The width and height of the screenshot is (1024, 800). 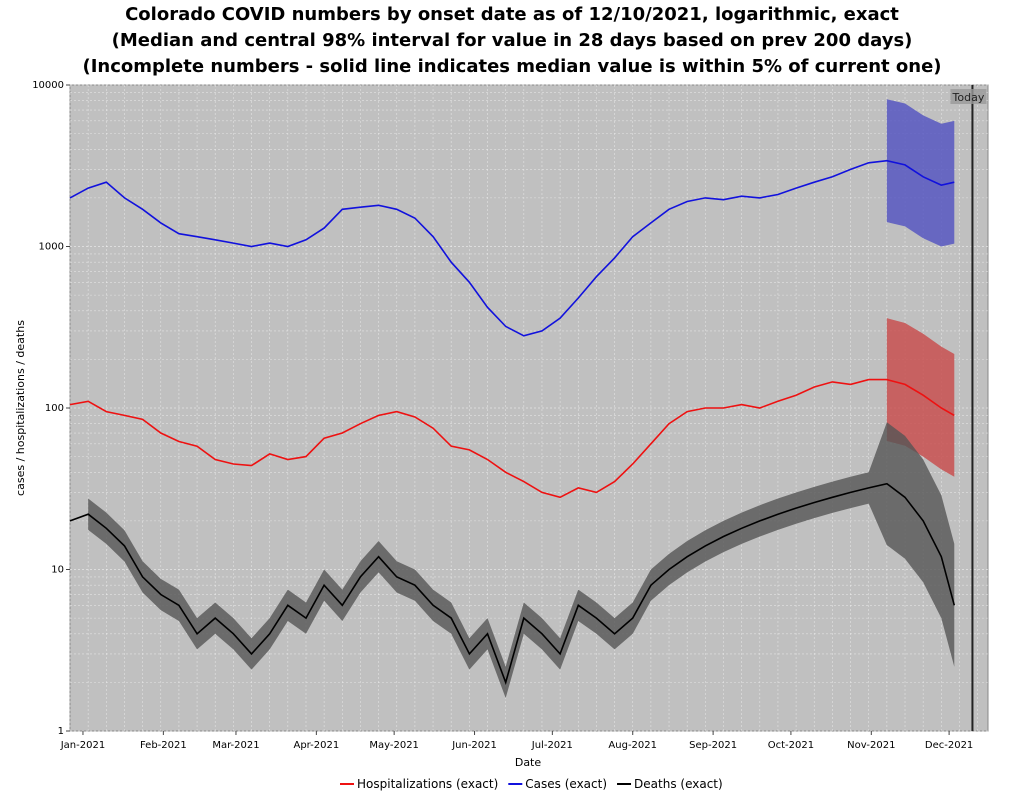 What do you see at coordinates (566, 784) in the screenshot?
I see `legend-label: Cases (exact)` at bounding box center [566, 784].